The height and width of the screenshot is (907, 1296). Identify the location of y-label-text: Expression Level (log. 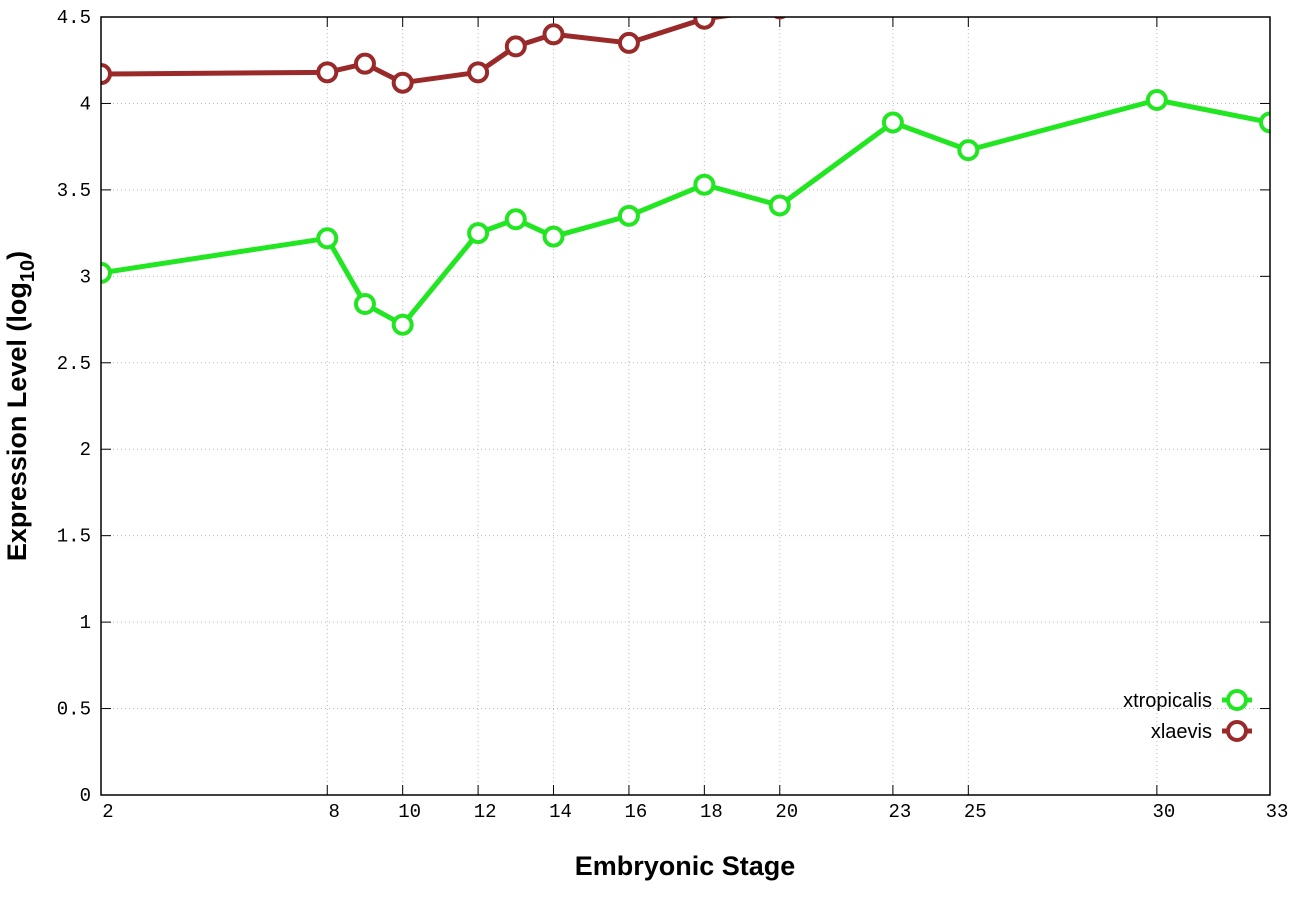
(17, 421).